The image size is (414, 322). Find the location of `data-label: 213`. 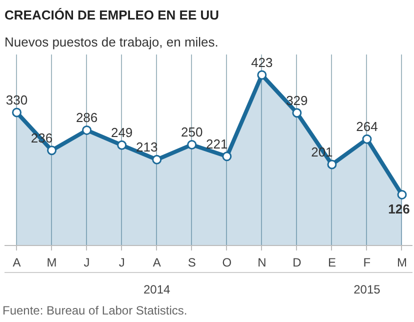

data-label: 213 is located at coordinates (147, 147).